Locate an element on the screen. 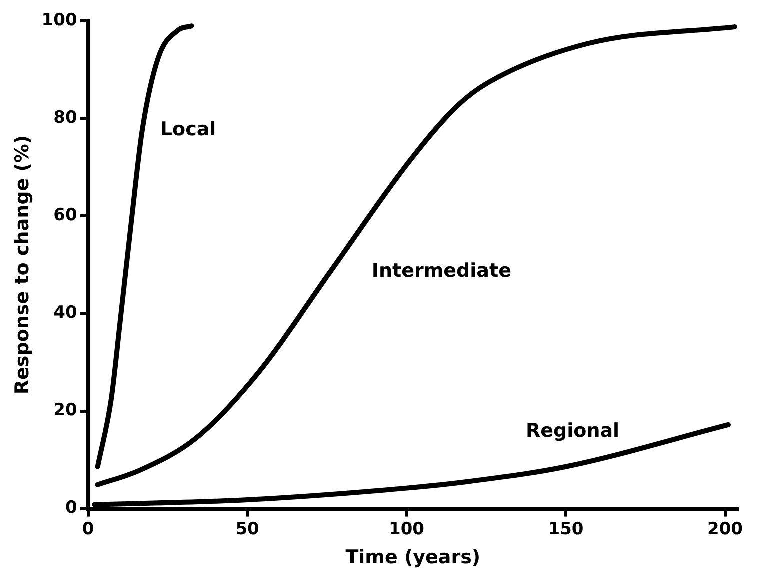  series-label: Local is located at coordinates (188, 129).